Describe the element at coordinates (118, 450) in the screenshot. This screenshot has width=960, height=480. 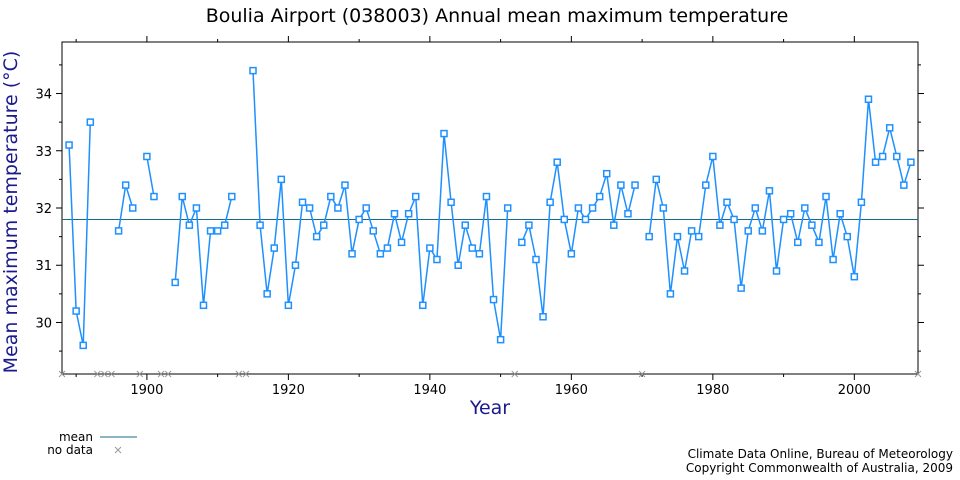
I see `legend-no-data-x-icon` at that location.